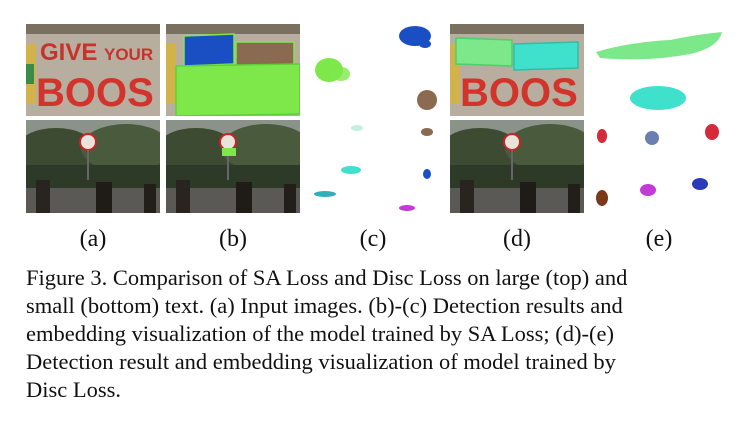  Describe the element at coordinates (659, 239) in the screenshot. I see `label-e: (e)` at that location.